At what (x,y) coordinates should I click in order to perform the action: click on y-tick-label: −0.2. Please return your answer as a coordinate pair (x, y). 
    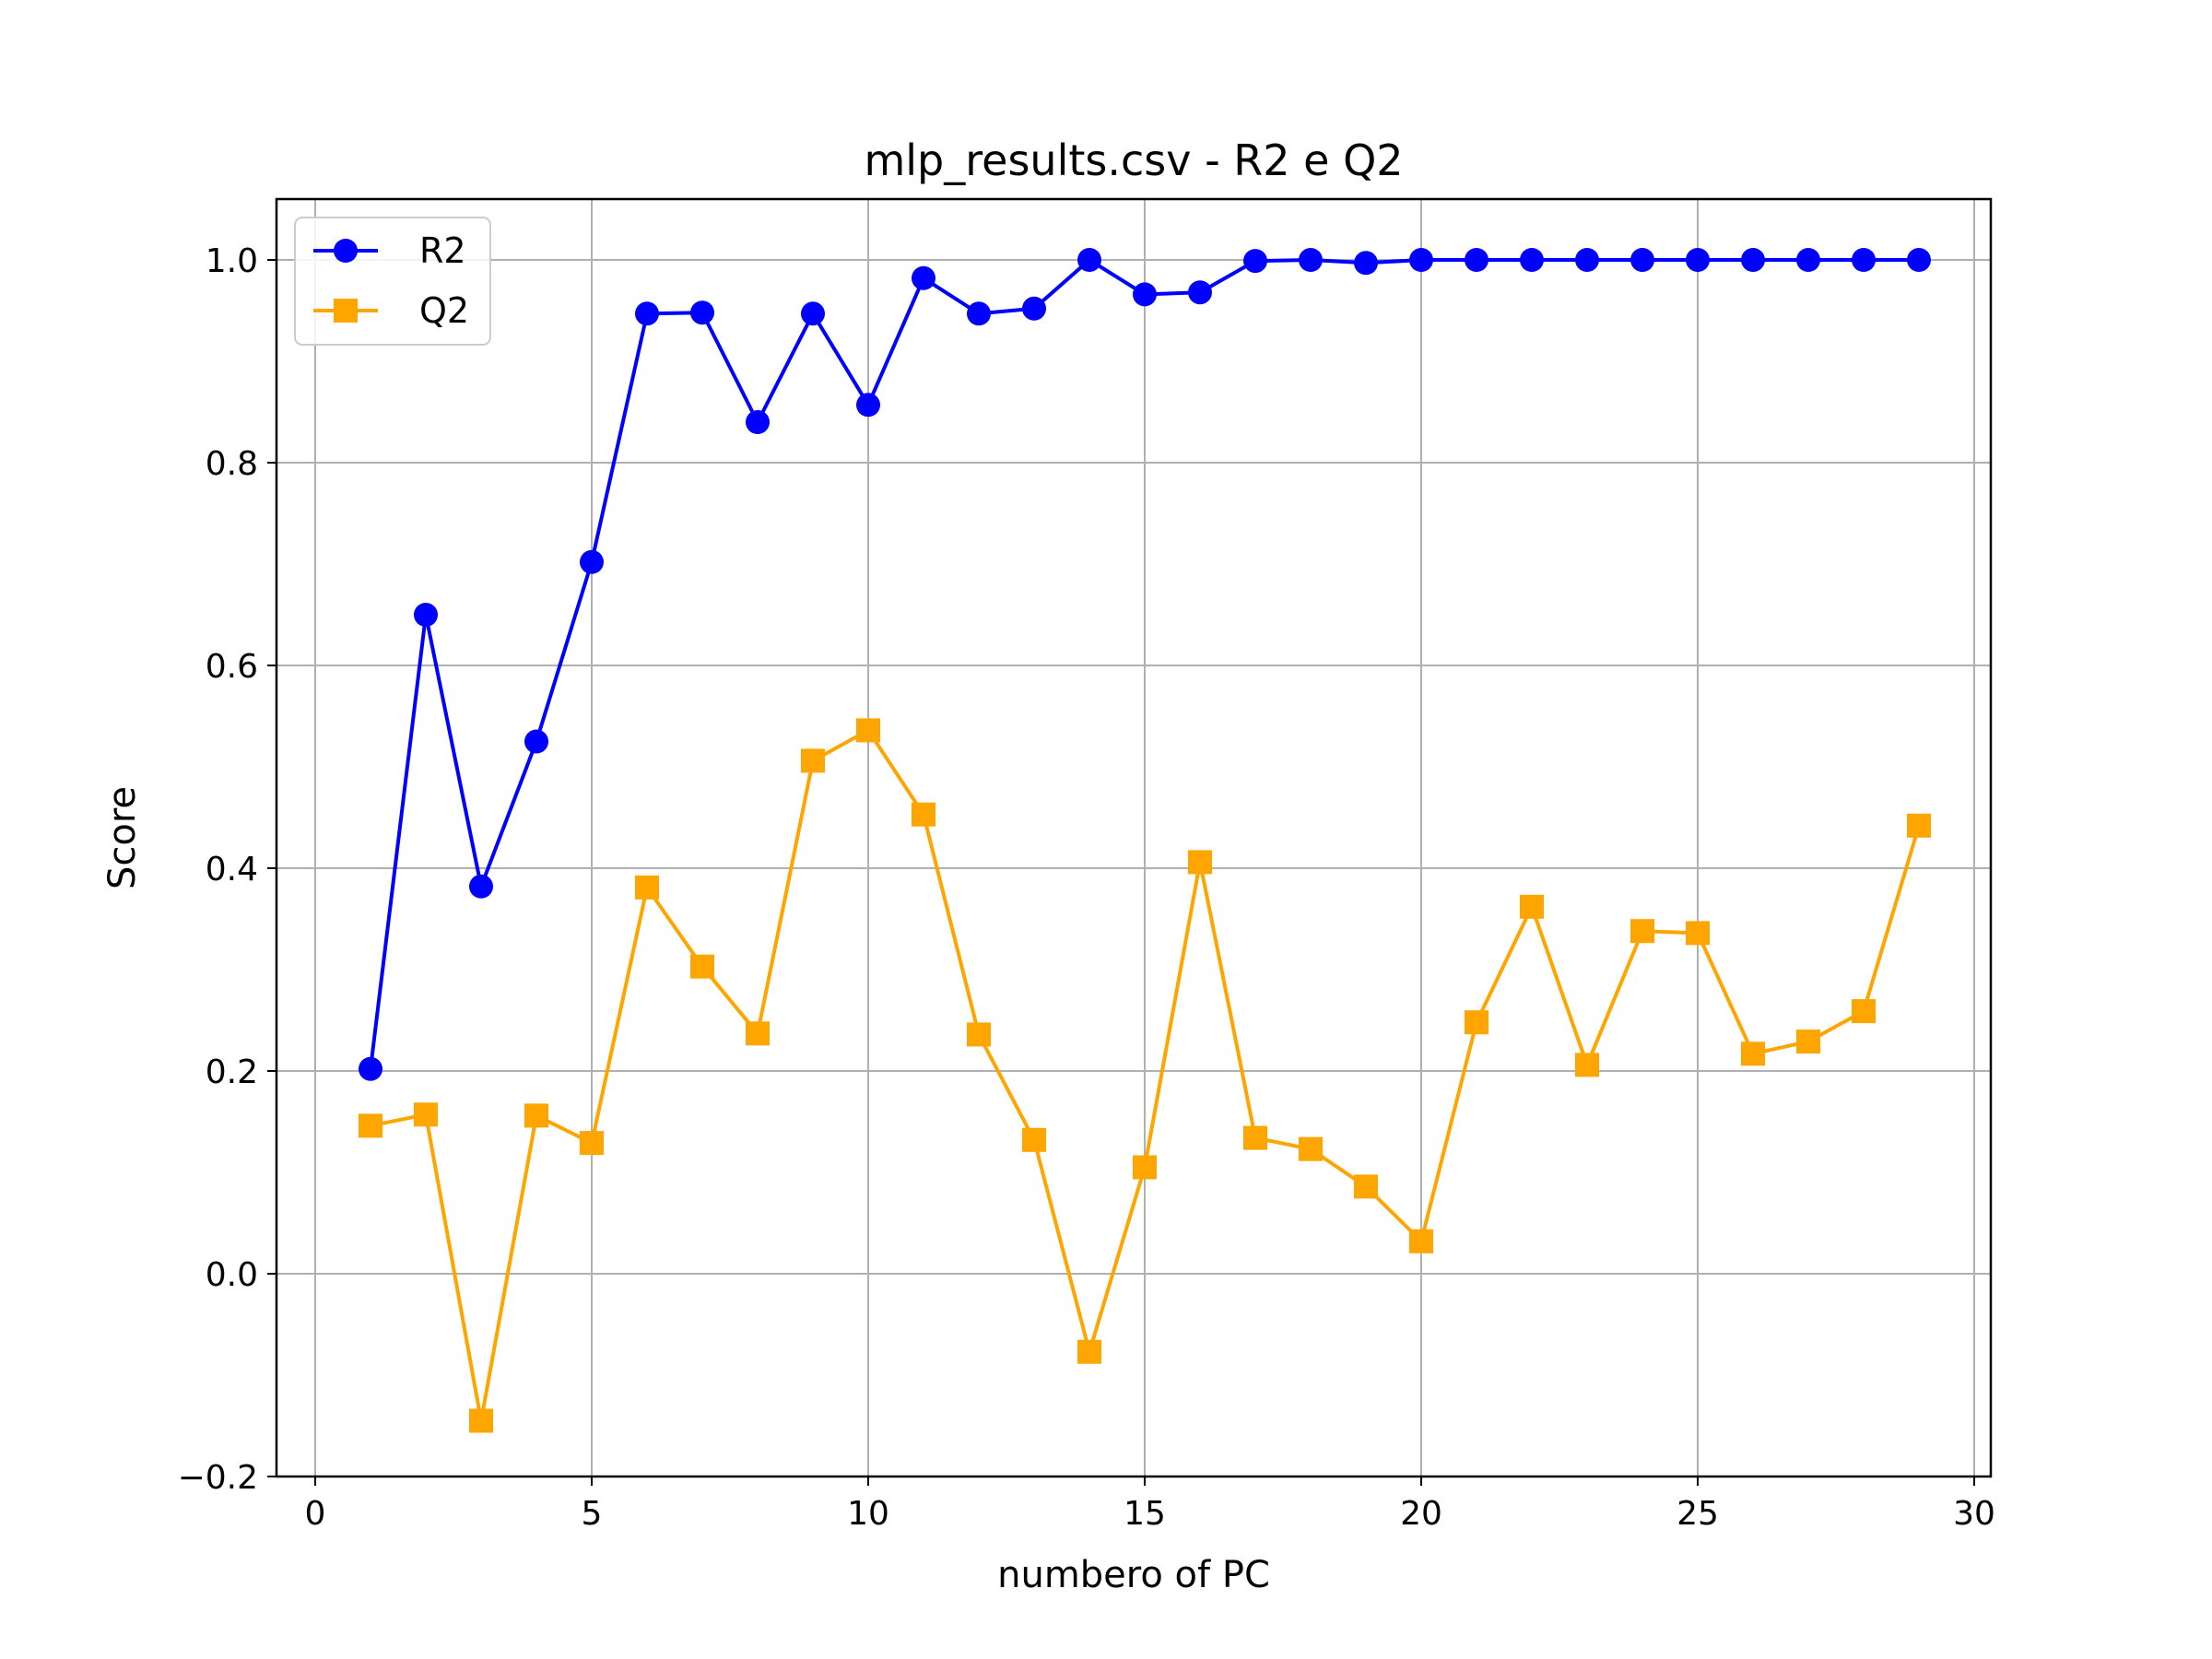
    Looking at the image, I should click on (218, 1478).